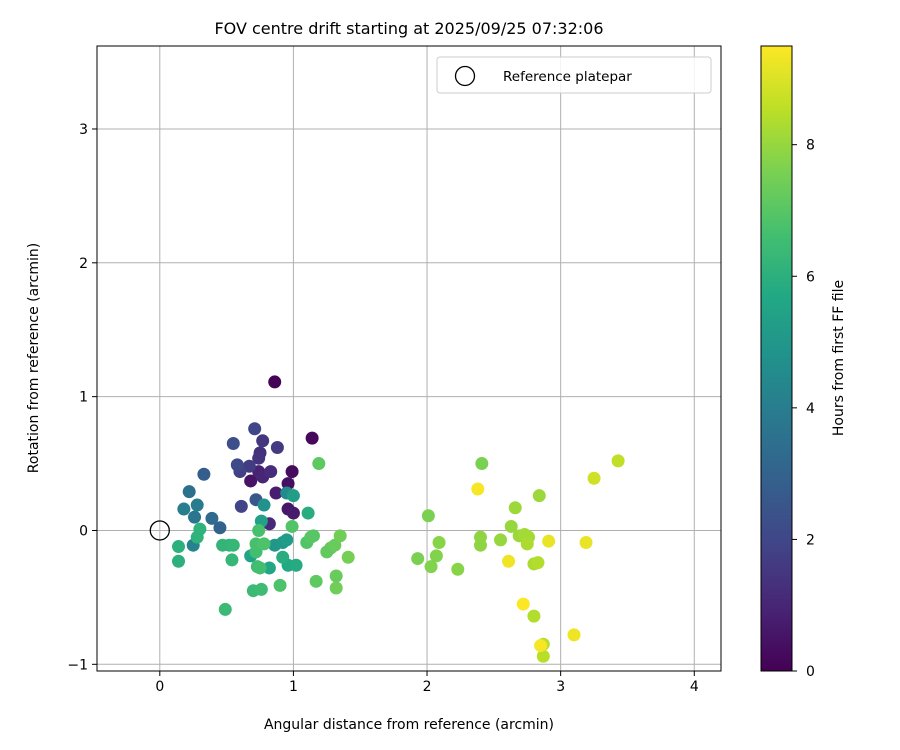 The width and height of the screenshot is (900, 750). Describe the element at coordinates (83, 130) in the screenshot. I see `y-tick-label: 3` at that location.